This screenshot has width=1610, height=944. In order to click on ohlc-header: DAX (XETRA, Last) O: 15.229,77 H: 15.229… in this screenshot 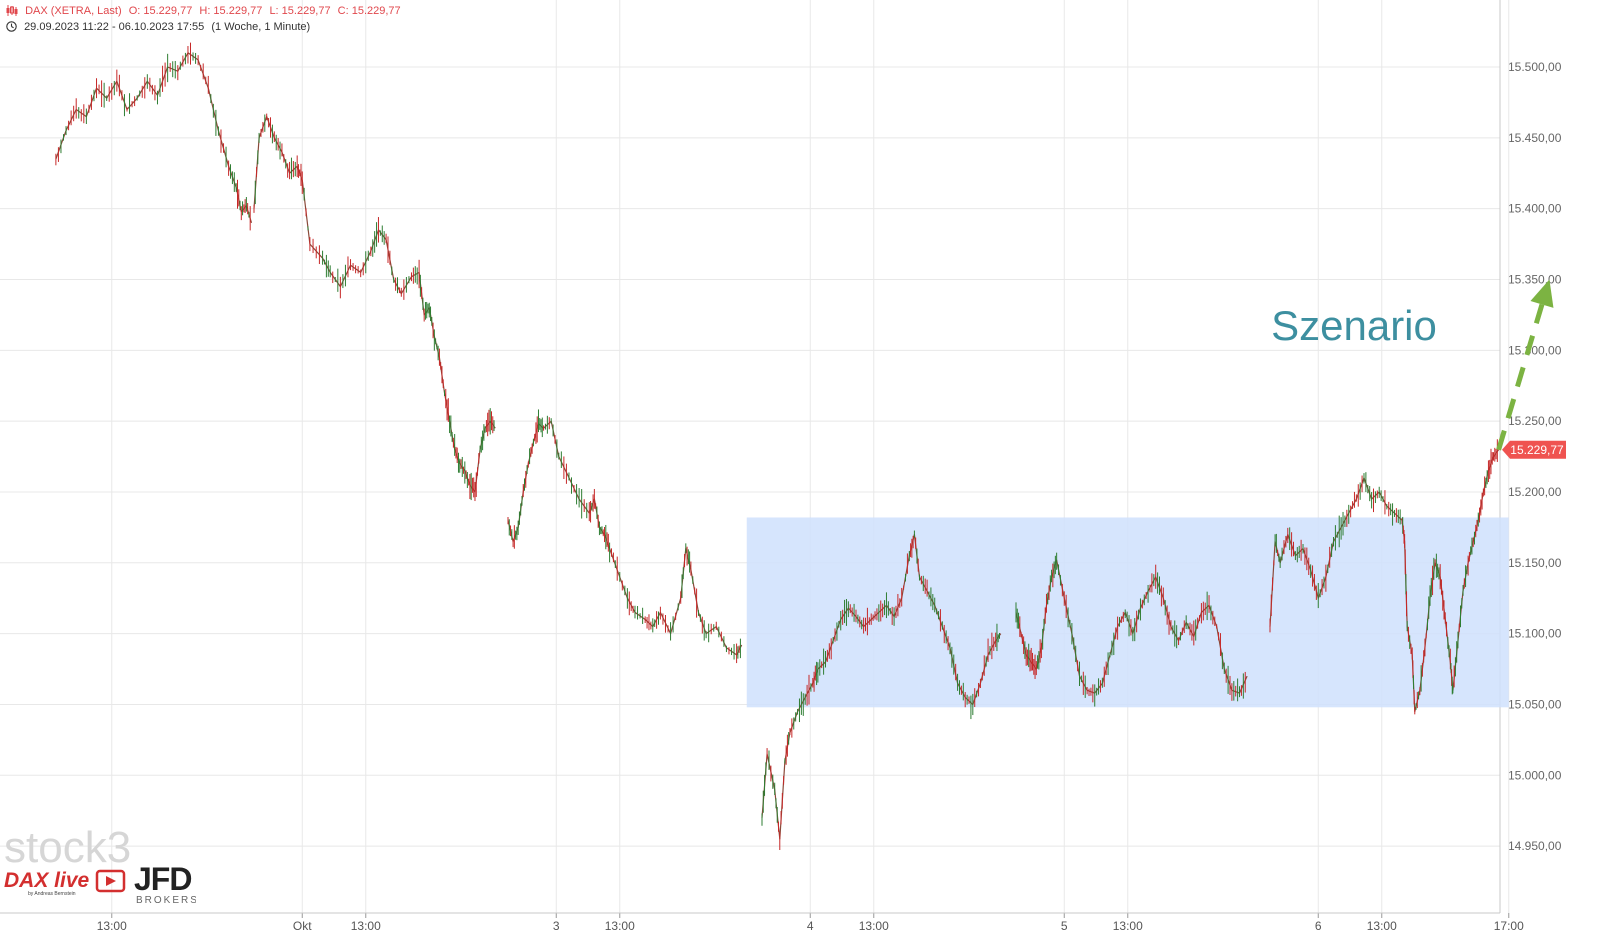, I will do `click(205, 12)`.